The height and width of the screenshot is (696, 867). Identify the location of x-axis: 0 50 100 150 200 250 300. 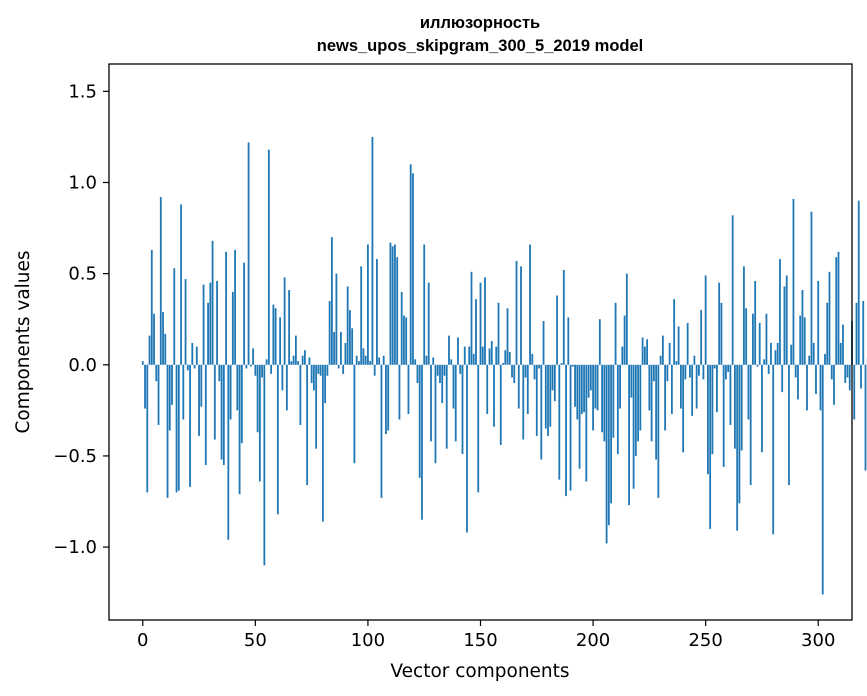
(486, 635).